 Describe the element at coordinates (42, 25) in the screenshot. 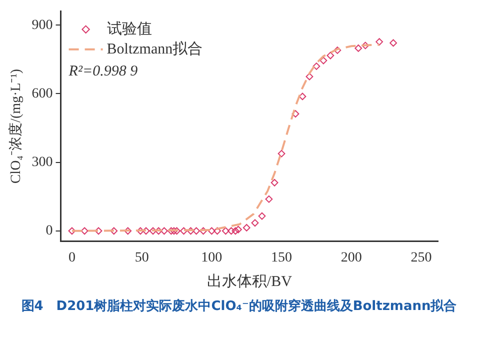

I see `y-tick-label: 900` at that location.